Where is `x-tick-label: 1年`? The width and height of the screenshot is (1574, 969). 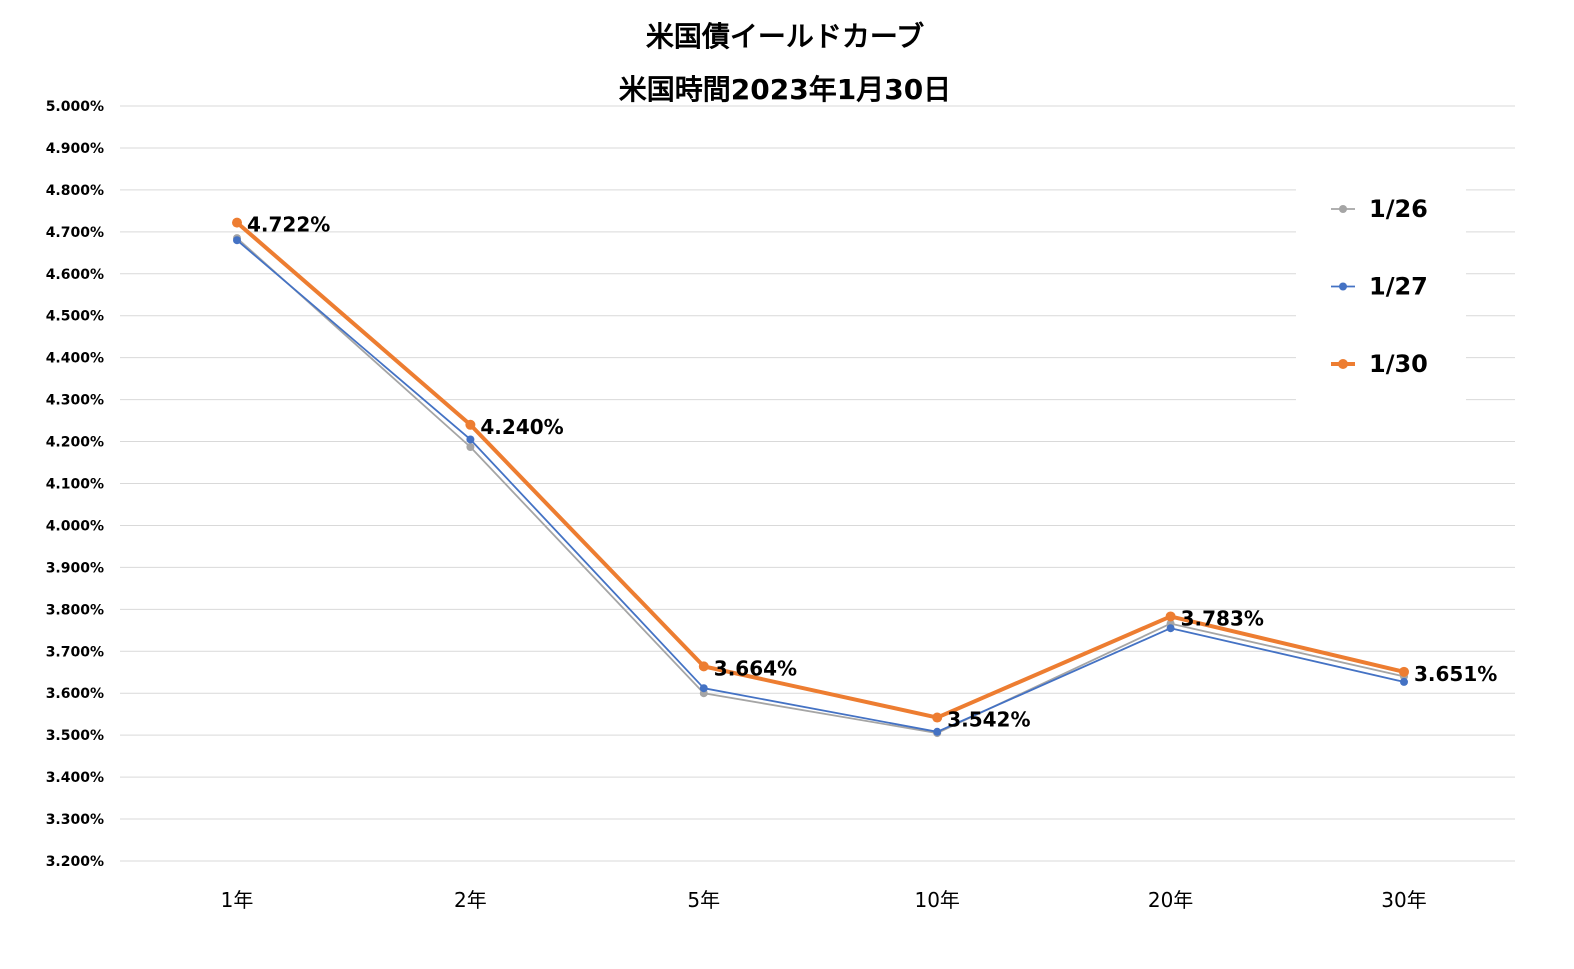 x-tick-label: 1年 is located at coordinates (237, 900).